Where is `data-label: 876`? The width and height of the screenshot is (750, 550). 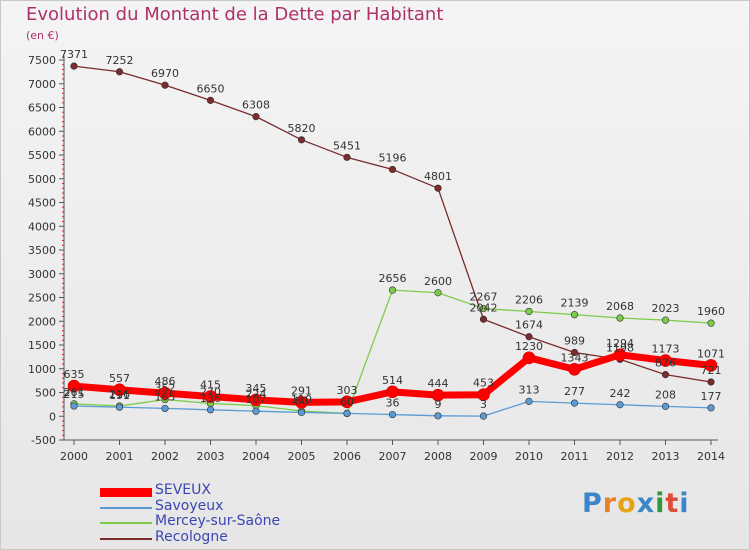 data-label: 876 is located at coordinates (665, 363).